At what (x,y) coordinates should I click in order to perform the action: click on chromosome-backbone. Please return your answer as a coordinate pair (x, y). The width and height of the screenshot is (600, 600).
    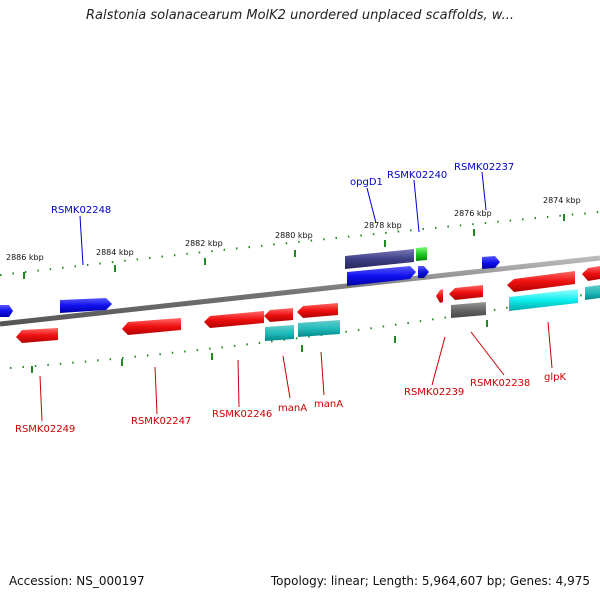
    Looking at the image, I should click on (300, 291).